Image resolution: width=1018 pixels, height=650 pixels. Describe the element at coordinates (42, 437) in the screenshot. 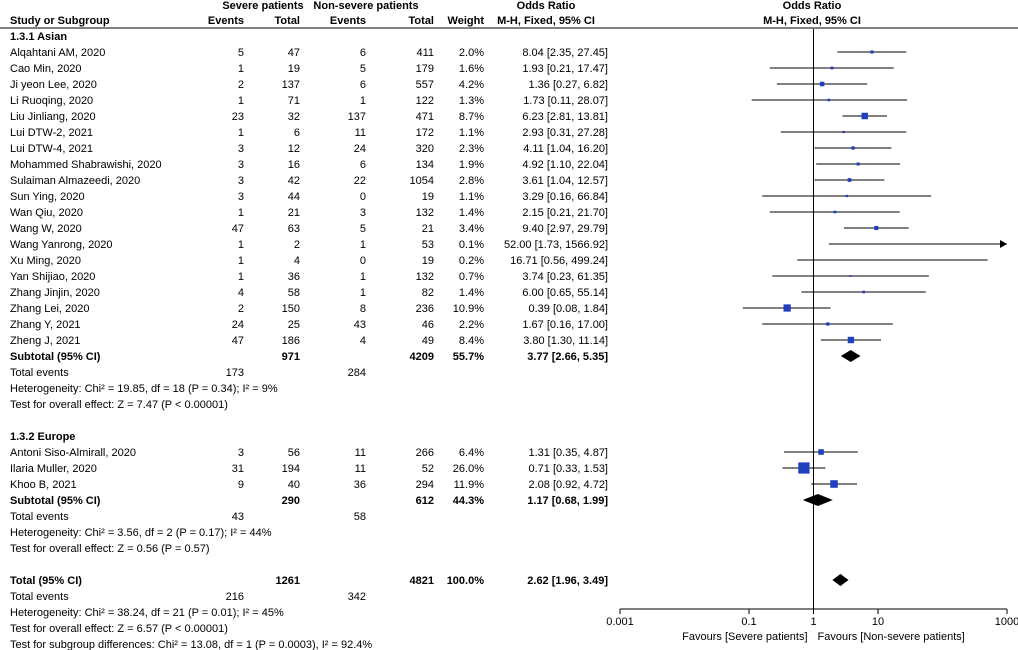

I see `subgroup-title: 1.3.2 Europe` at that location.